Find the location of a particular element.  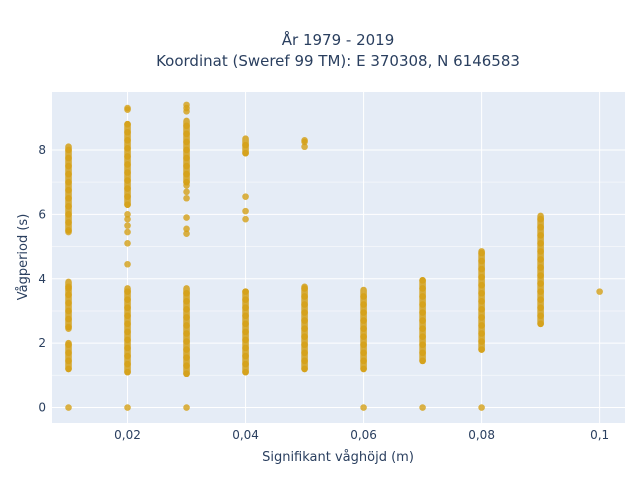

x-tick-label: 0,1 is located at coordinates (599, 435).